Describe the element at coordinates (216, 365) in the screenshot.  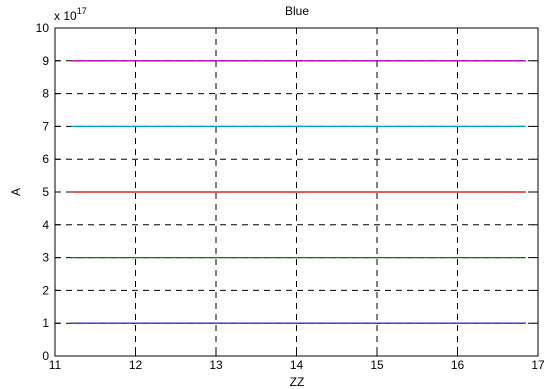
I see `x-tick-label: 13` at that location.